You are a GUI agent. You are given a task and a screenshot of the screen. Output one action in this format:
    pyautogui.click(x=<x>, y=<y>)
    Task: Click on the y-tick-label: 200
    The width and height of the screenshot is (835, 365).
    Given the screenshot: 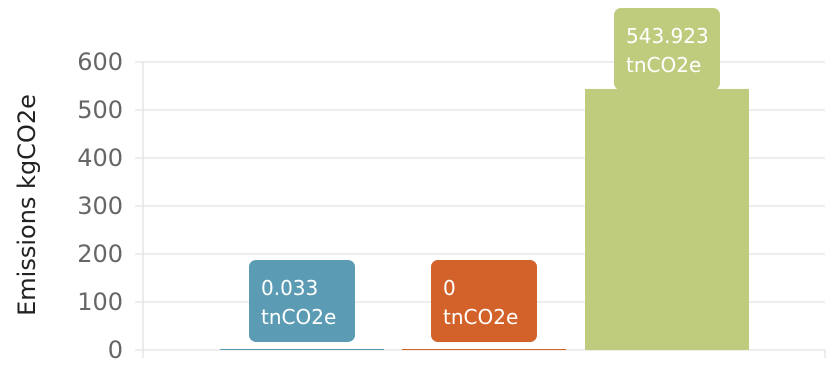 What is the action you would take?
    pyautogui.click(x=100, y=254)
    